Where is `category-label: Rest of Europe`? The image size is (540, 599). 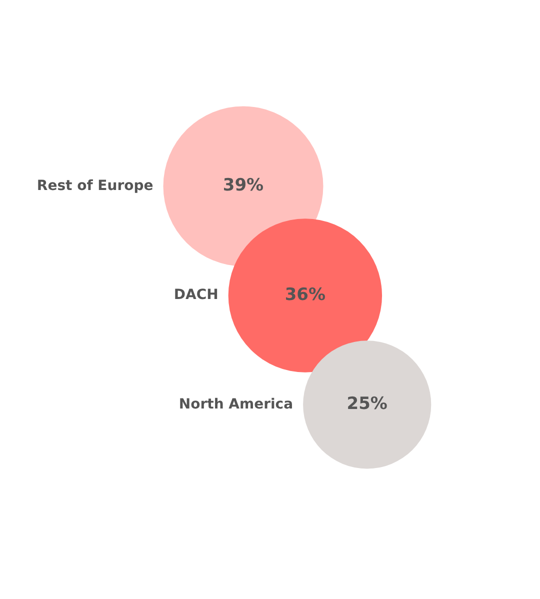
category-label: Rest of Europe is located at coordinates (95, 186).